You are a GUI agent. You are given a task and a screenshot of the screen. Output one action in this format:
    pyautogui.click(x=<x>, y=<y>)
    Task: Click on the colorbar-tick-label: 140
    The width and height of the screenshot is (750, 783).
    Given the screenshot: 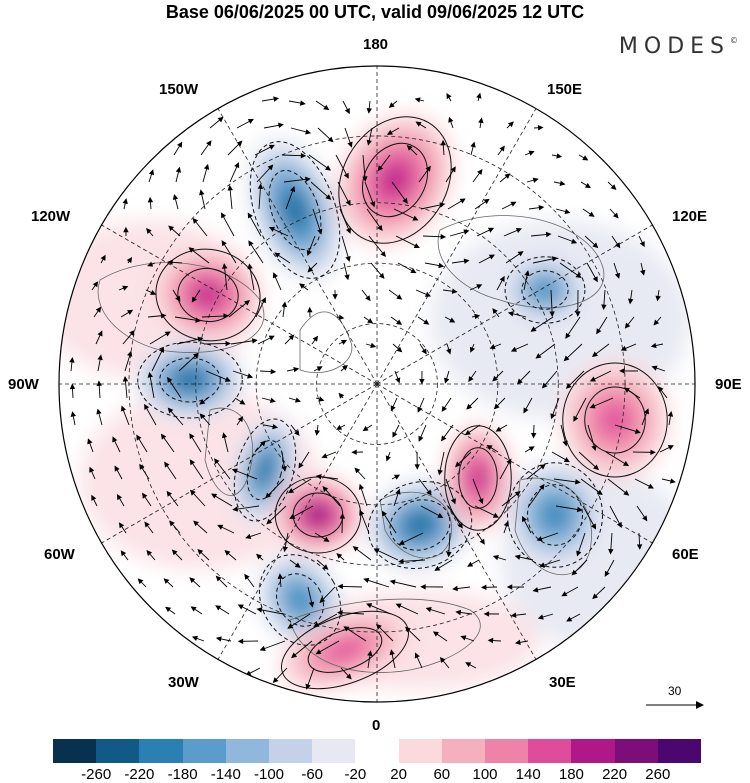 What is the action you would take?
    pyautogui.click(x=528, y=774)
    